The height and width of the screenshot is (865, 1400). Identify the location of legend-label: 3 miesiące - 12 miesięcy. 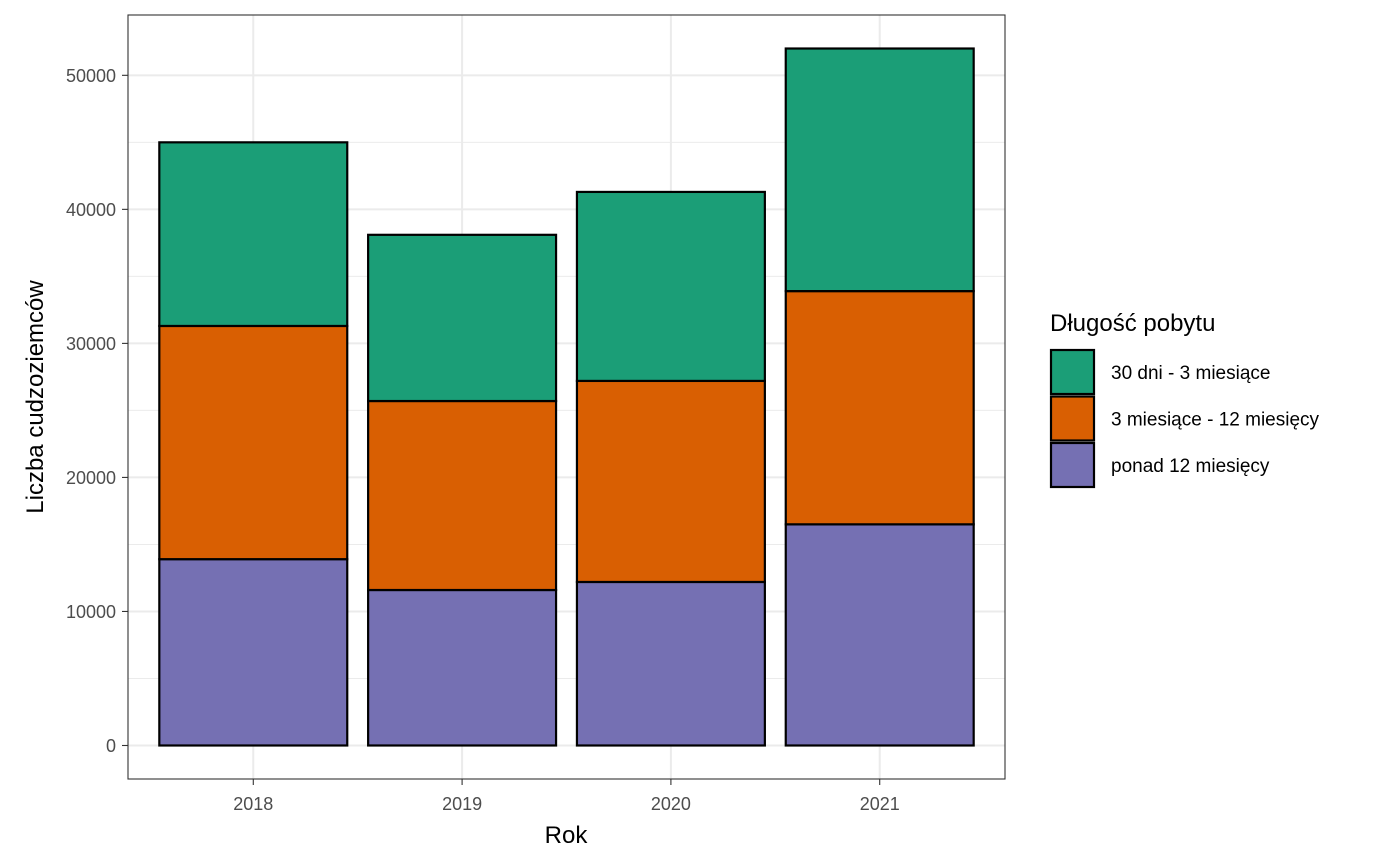
(1215, 420).